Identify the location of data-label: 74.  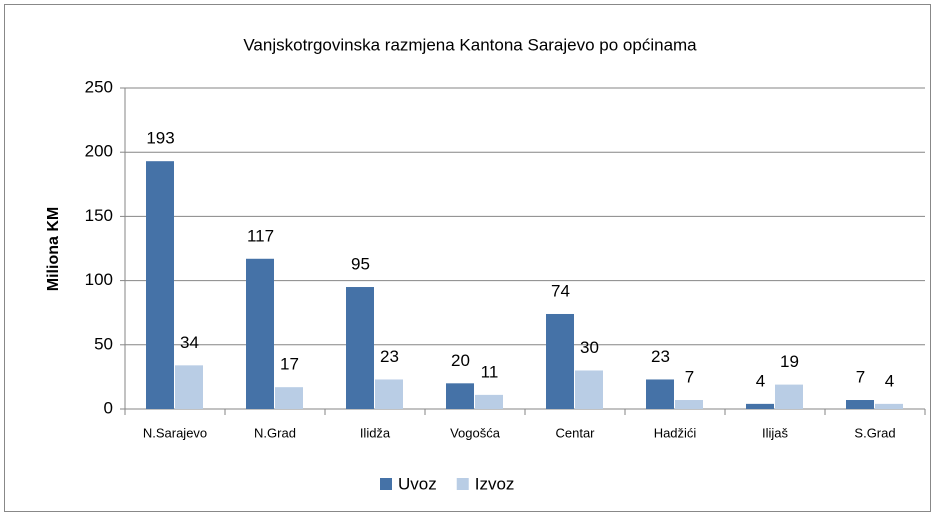
(560, 290).